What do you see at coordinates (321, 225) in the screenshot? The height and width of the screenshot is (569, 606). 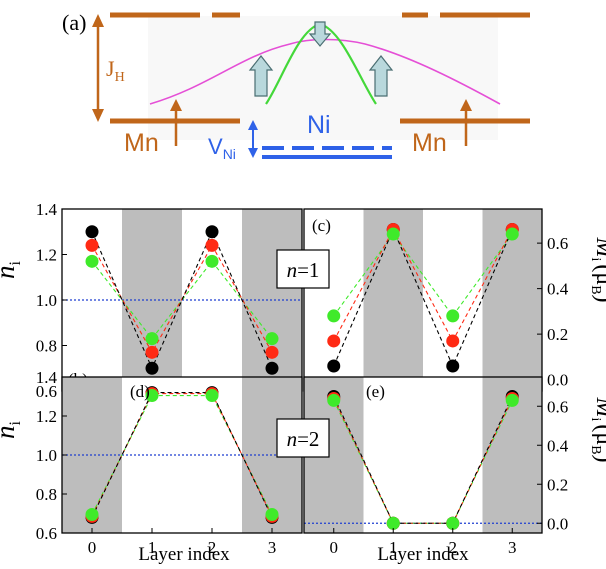 I see `panel-label-c: (c)` at bounding box center [321, 225].